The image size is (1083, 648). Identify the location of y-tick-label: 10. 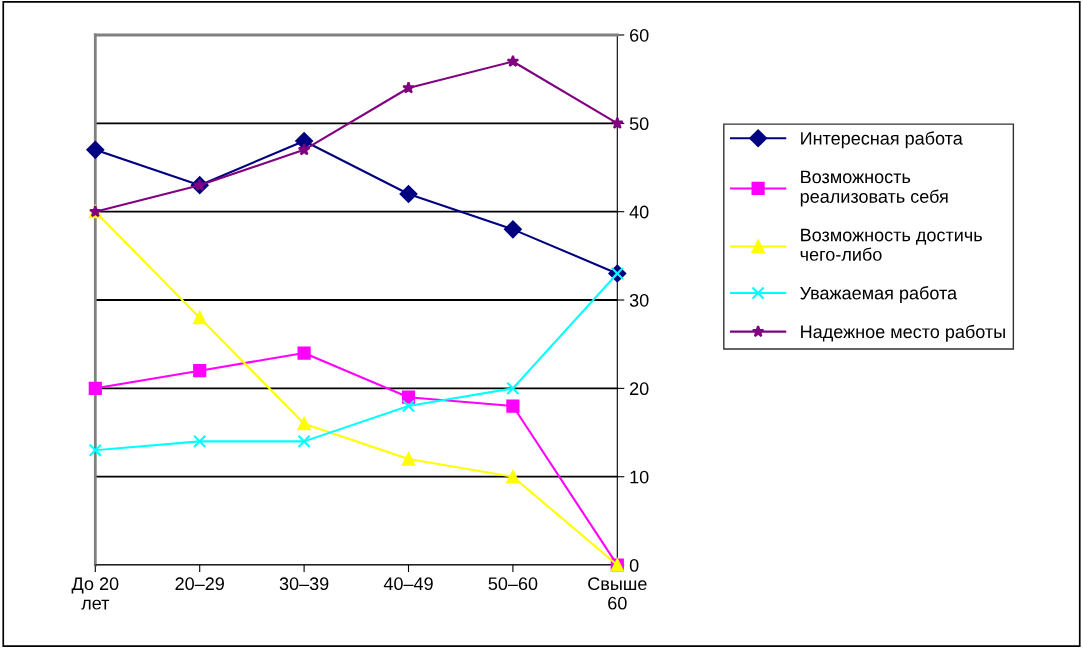
(639, 477).